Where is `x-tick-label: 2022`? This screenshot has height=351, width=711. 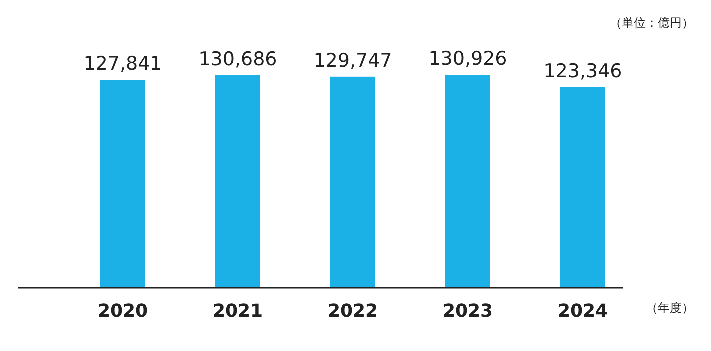
x-tick-label: 2022 is located at coordinates (353, 311).